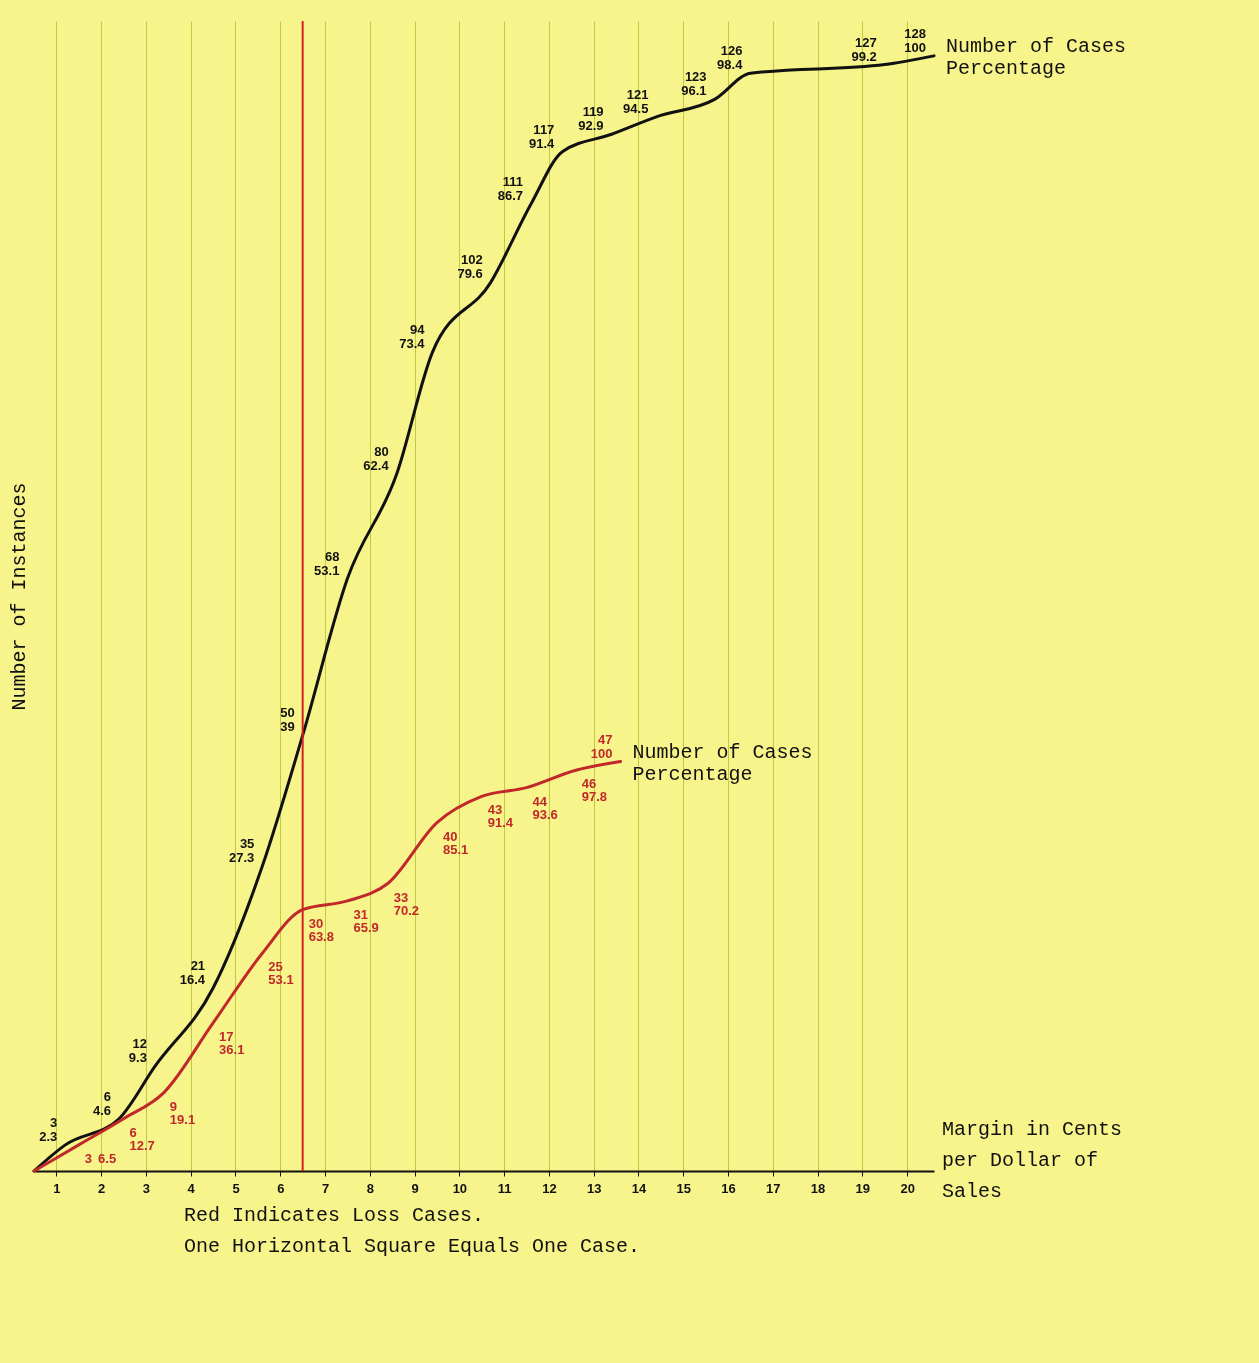 The height and width of the screenshot is (1363, 1259). Describe the element at coordinates (321, 936) in the screenshot. I see `annotation: 63.8` at that location.